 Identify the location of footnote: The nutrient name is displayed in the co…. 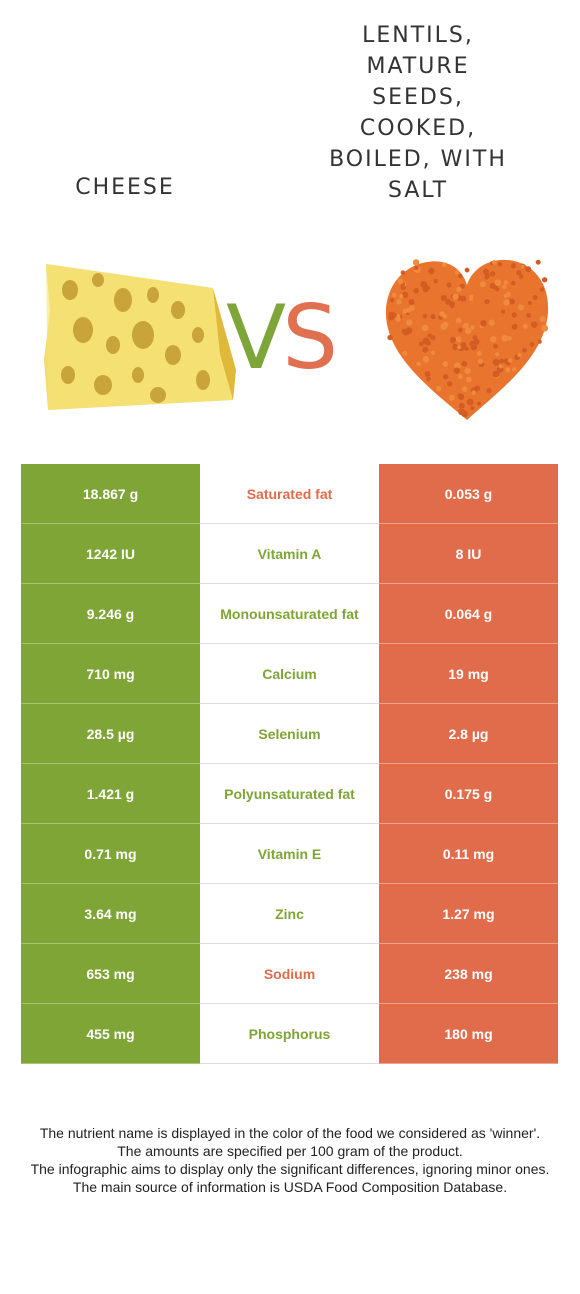
(290, 1133).